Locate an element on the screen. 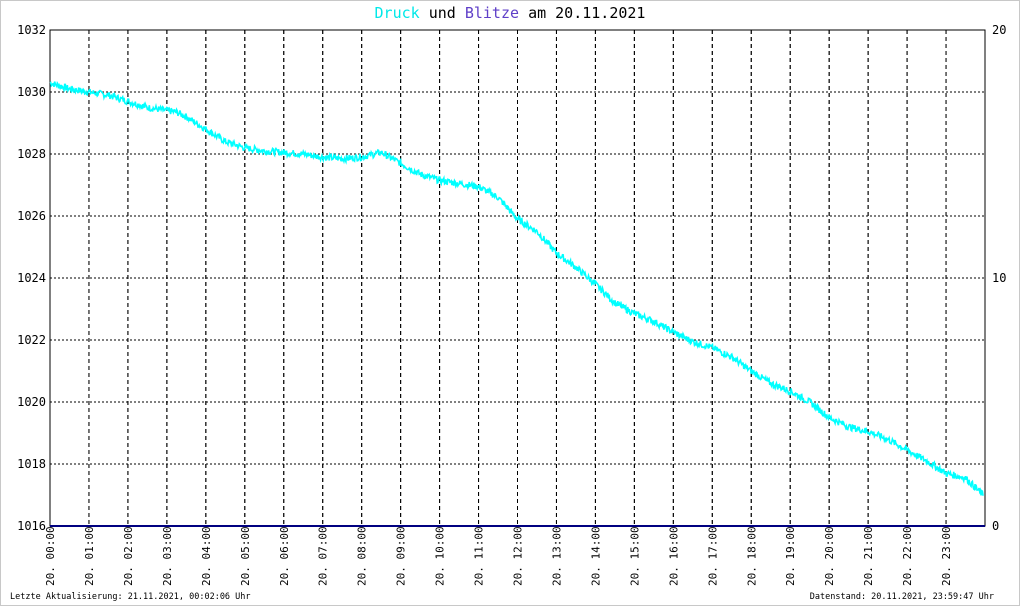 This screenshot has width=1020, height=606. x-tick-label: 20. 15:00 is located at coordinates (634, 556).